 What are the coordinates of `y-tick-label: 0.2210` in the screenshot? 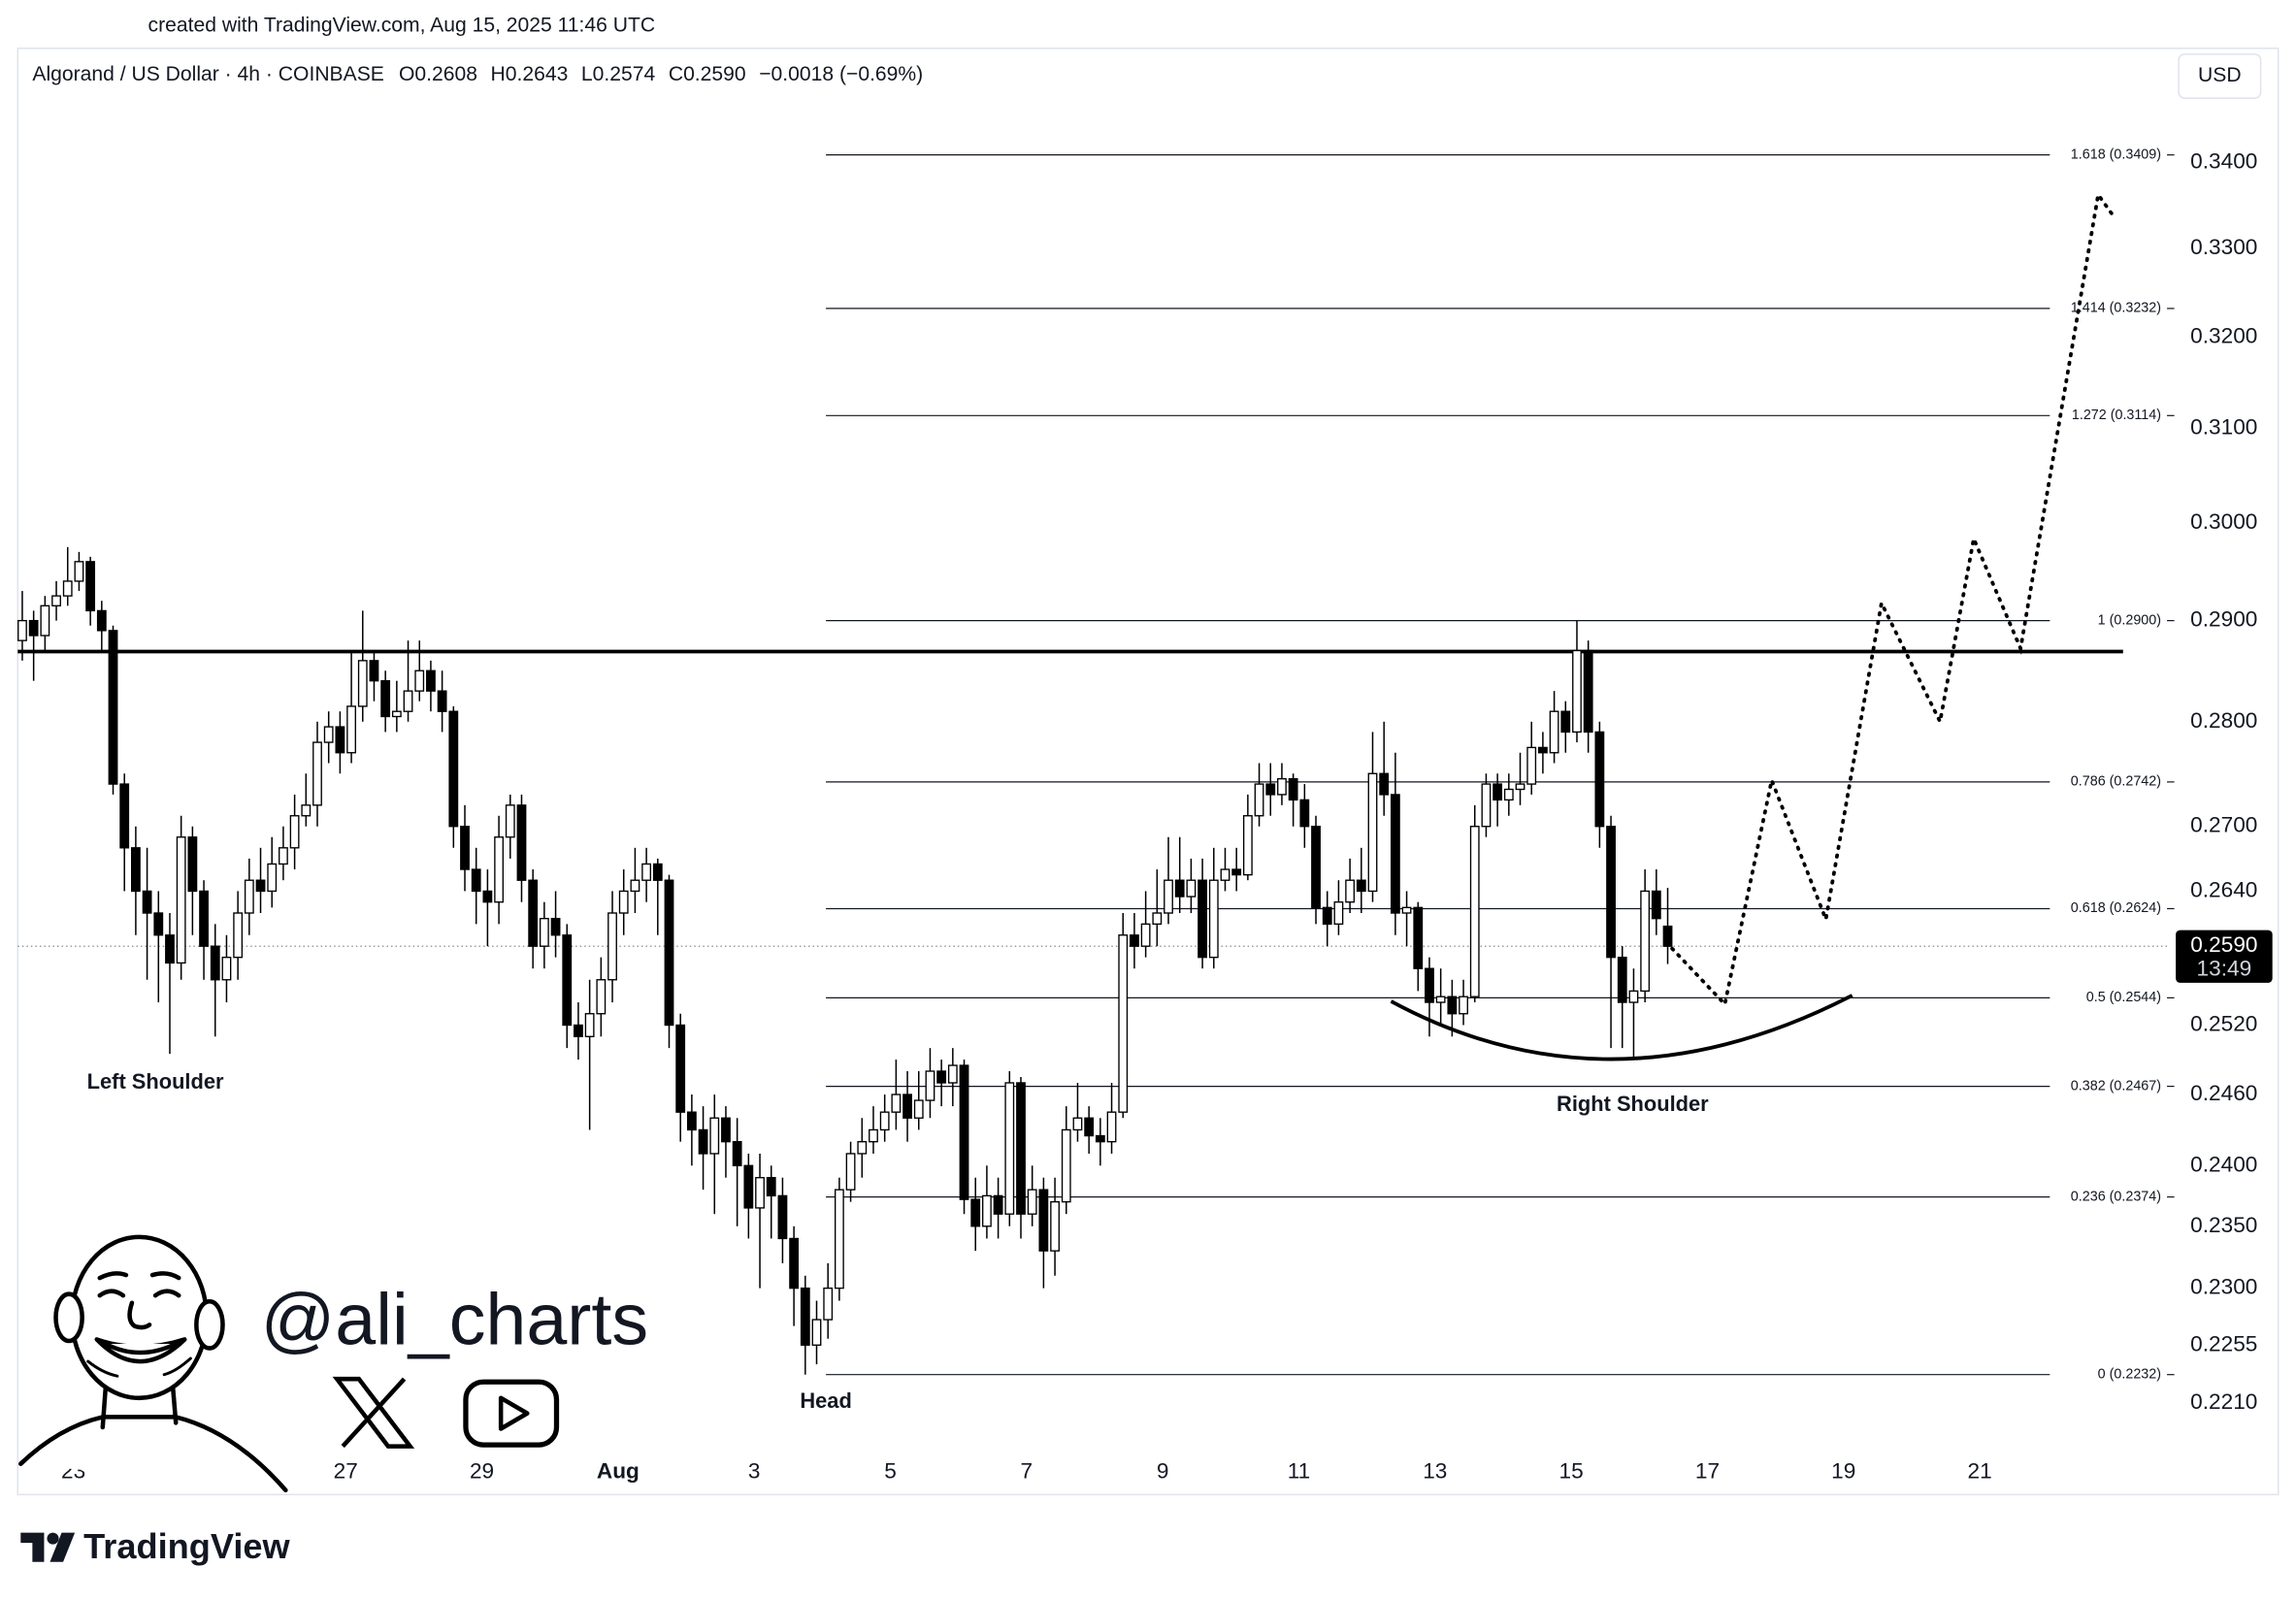 It's located at (2223, 1401).